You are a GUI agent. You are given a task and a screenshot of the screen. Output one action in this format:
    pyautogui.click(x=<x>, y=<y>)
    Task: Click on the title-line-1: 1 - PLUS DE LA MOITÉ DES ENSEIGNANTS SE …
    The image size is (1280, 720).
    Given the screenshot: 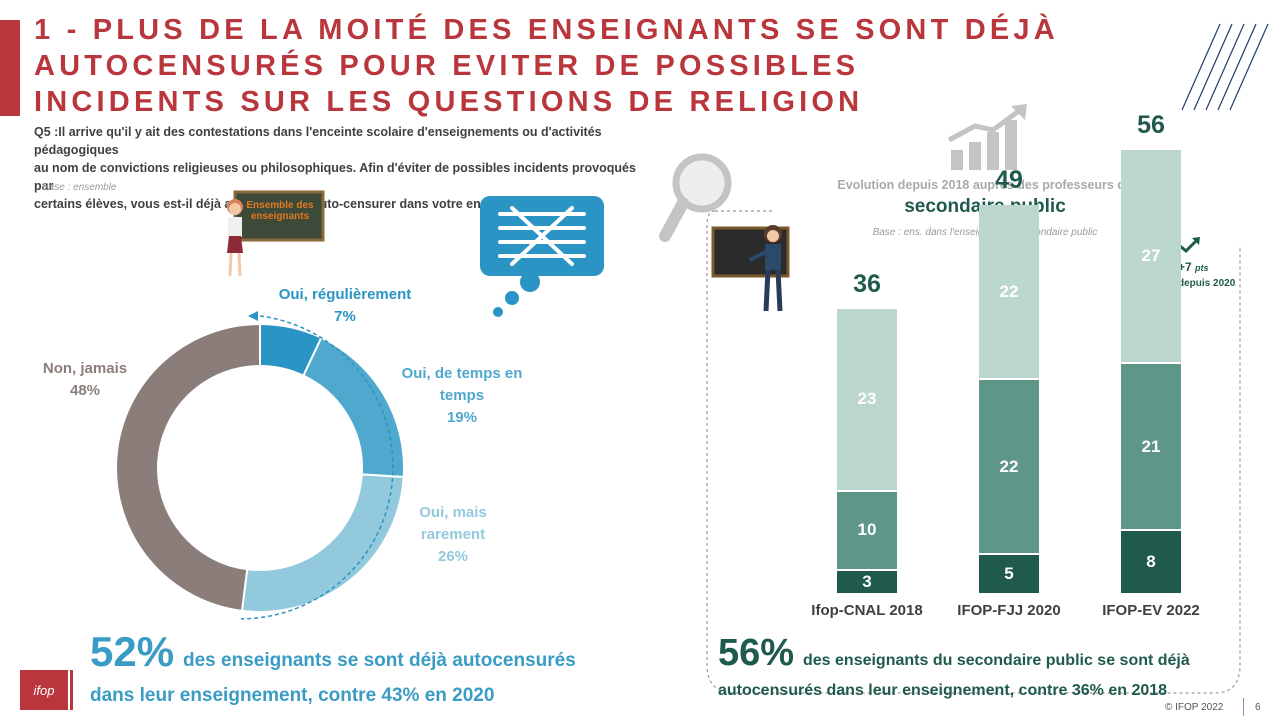 What is the action you would take?
    pyautogui.click(x=546, y=30)
    